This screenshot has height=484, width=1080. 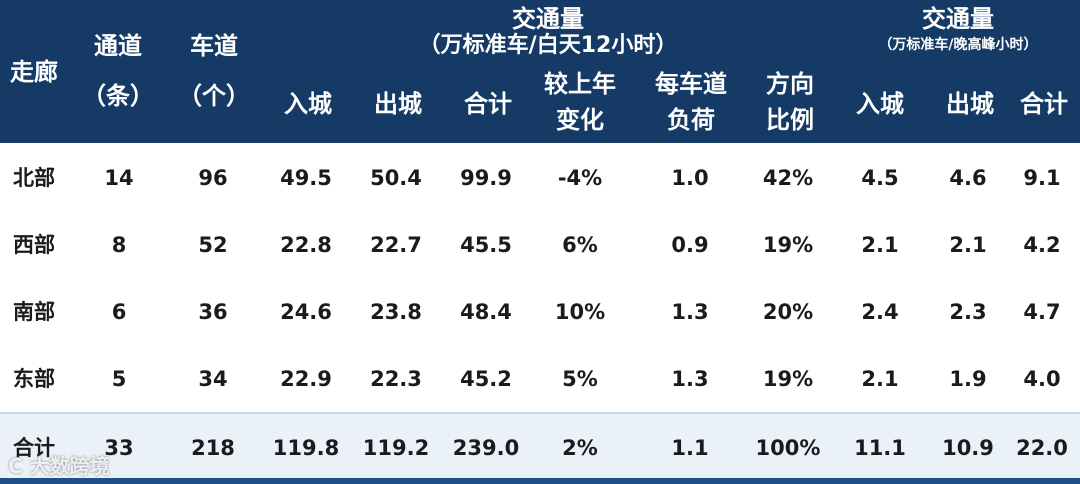 I want to click on cell-channels: 5, so click(x=119, y=379).